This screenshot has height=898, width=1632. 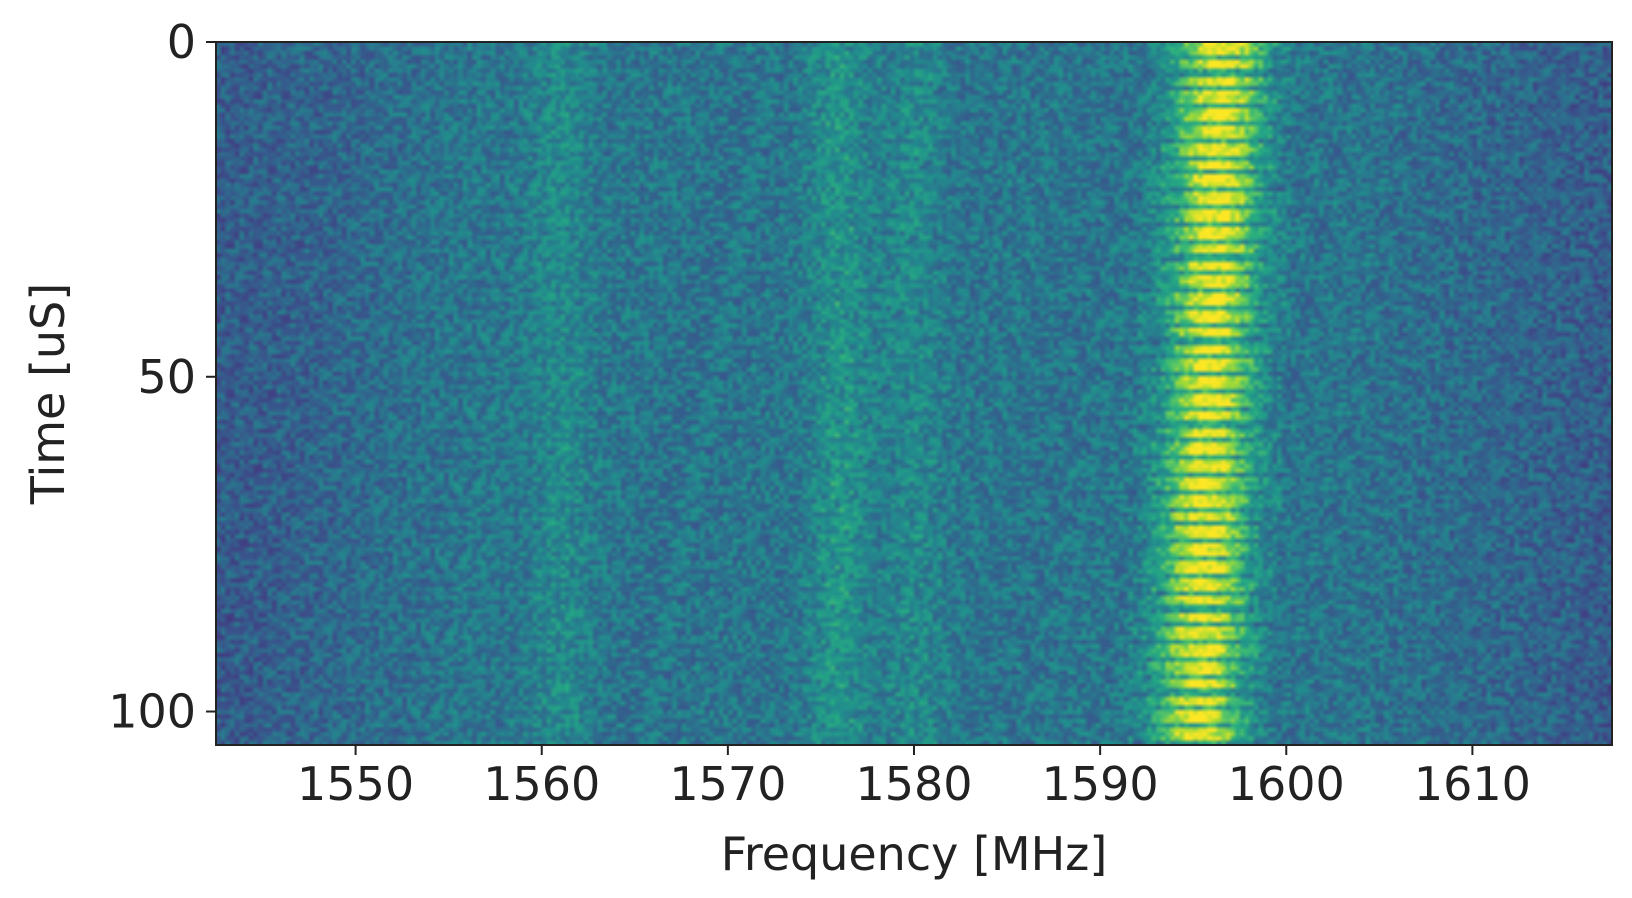 I want to click on y-tick-label: 100, so click(x=152, y=712).